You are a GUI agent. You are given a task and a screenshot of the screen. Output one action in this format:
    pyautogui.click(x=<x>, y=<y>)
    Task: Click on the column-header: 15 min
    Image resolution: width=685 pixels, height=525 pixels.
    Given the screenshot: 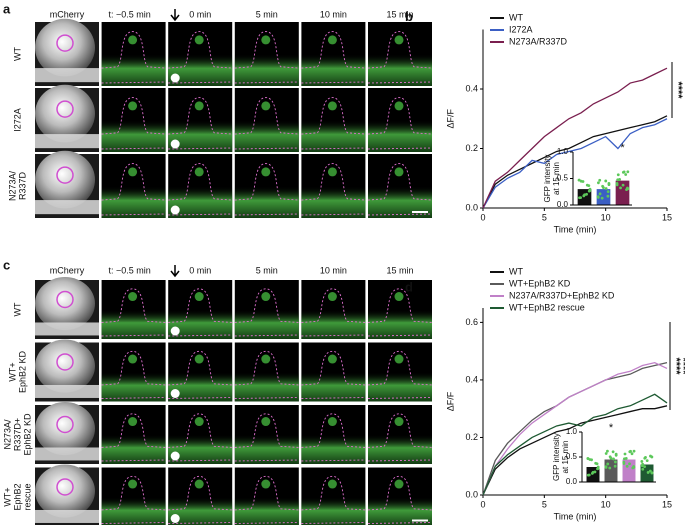 What is the action you would take?
    pyautogui.click(x=399, y=270)
    